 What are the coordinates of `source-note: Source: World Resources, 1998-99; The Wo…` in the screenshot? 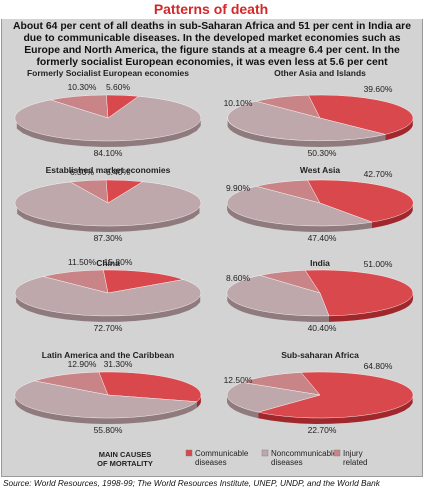 It's located at (191, 483).